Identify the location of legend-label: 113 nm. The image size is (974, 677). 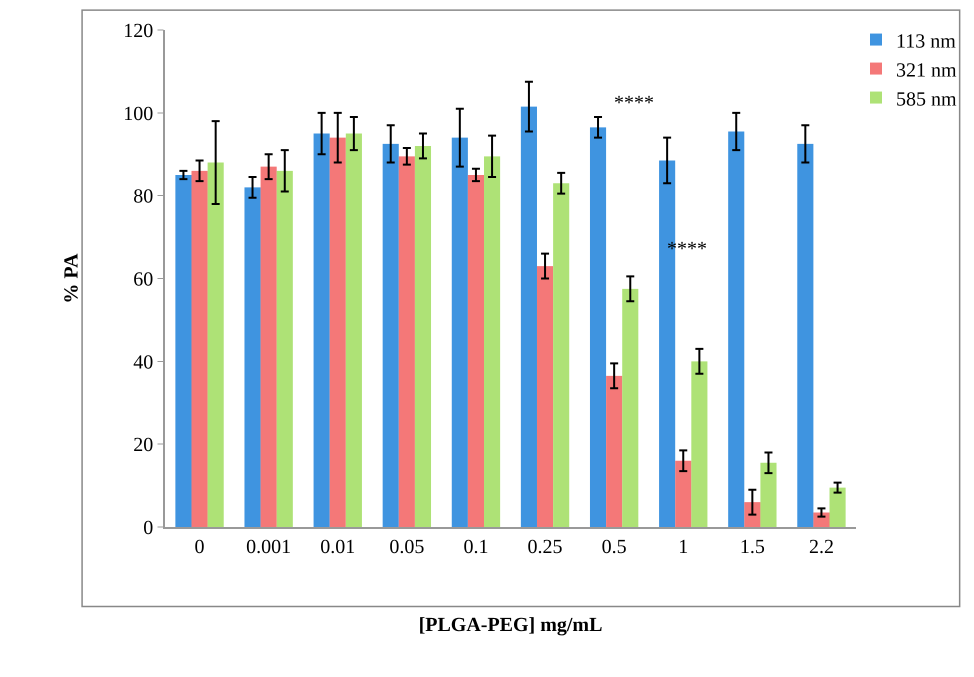
(926, 41).